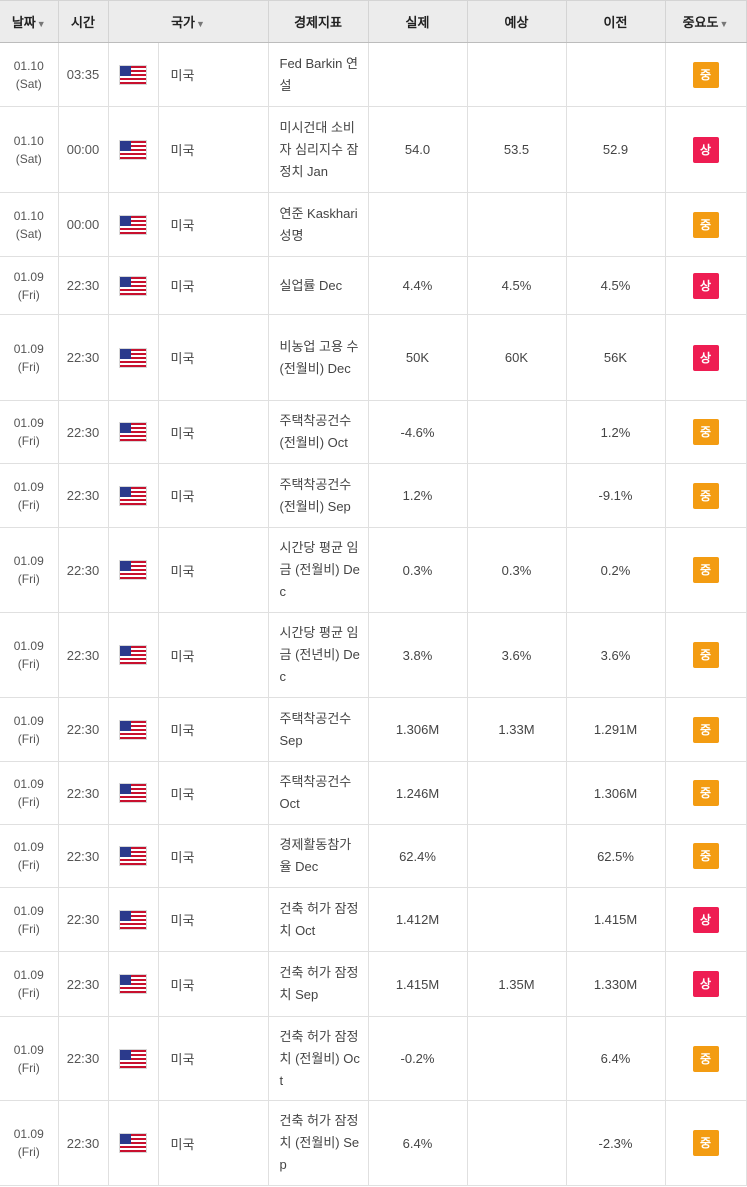 Image resolution: width=747 pixels, height=1187 pixels. What do you see at coordinates (318, 919) in the screenshot?
I see `indicator-cell: 건축 허가 잠정치 Oct` at bounding box center [318, 919].